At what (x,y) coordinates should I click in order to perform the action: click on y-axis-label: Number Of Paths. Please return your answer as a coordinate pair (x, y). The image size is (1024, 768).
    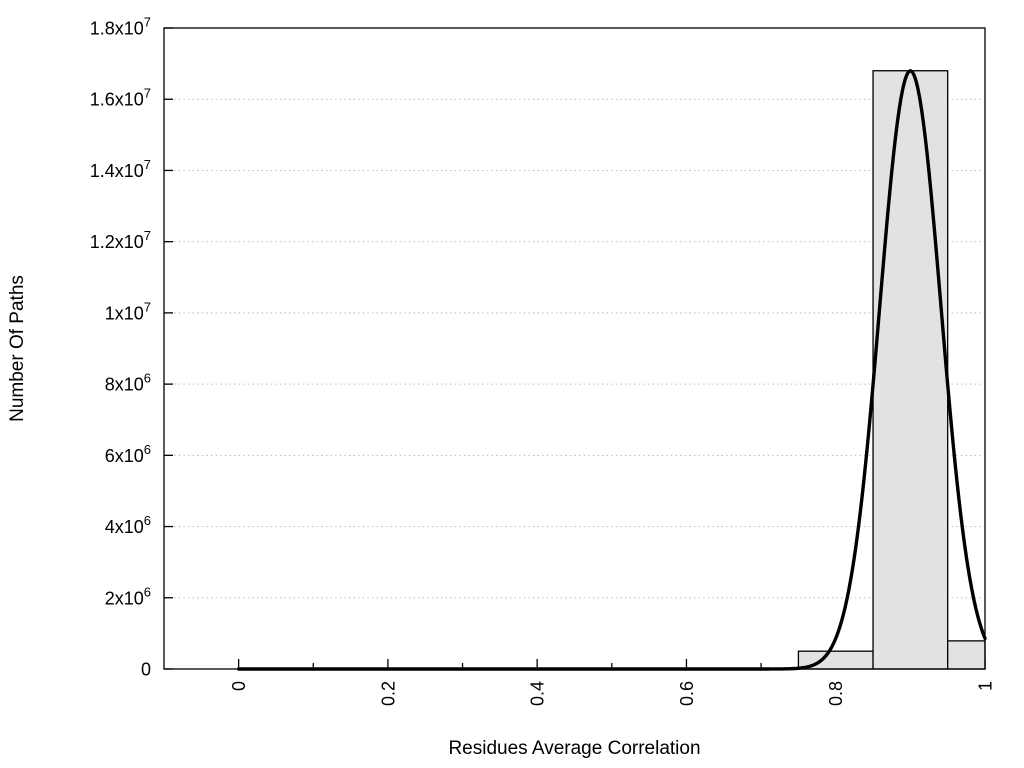
    Looking at the image, I should click on (17, 348).